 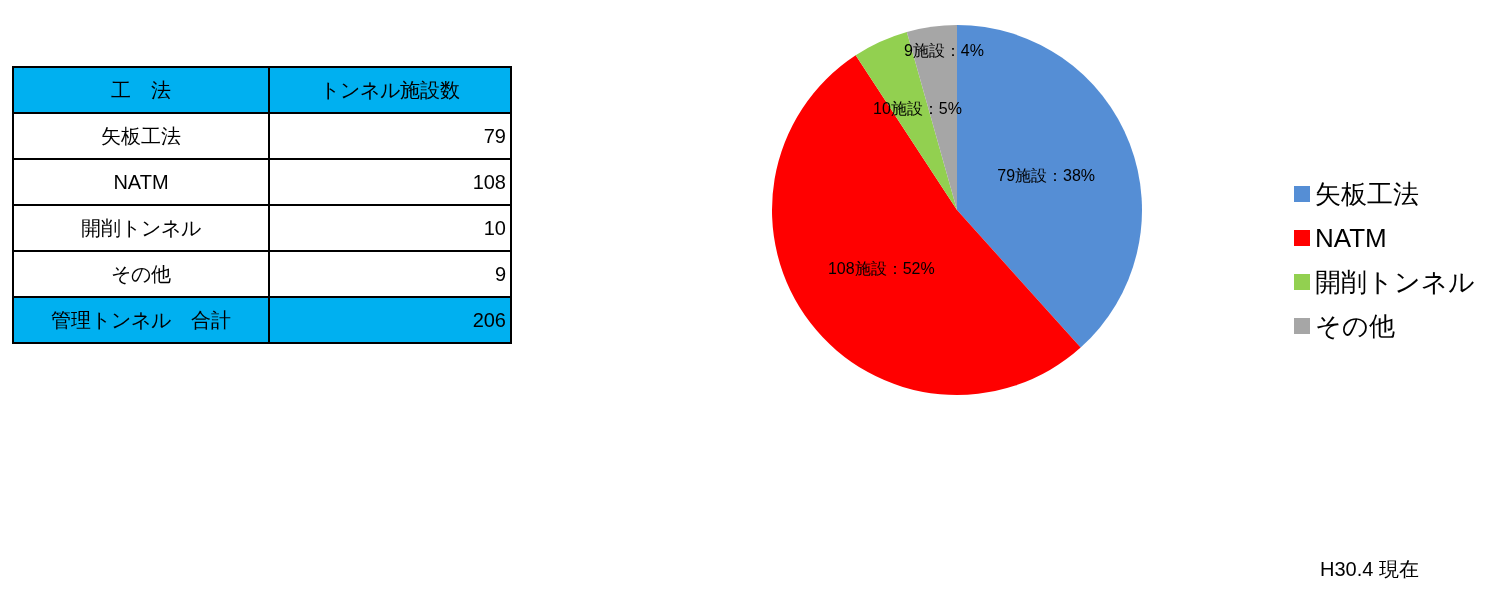 I want to click on category-label: 矢板工法, so click(x=141, y=136).